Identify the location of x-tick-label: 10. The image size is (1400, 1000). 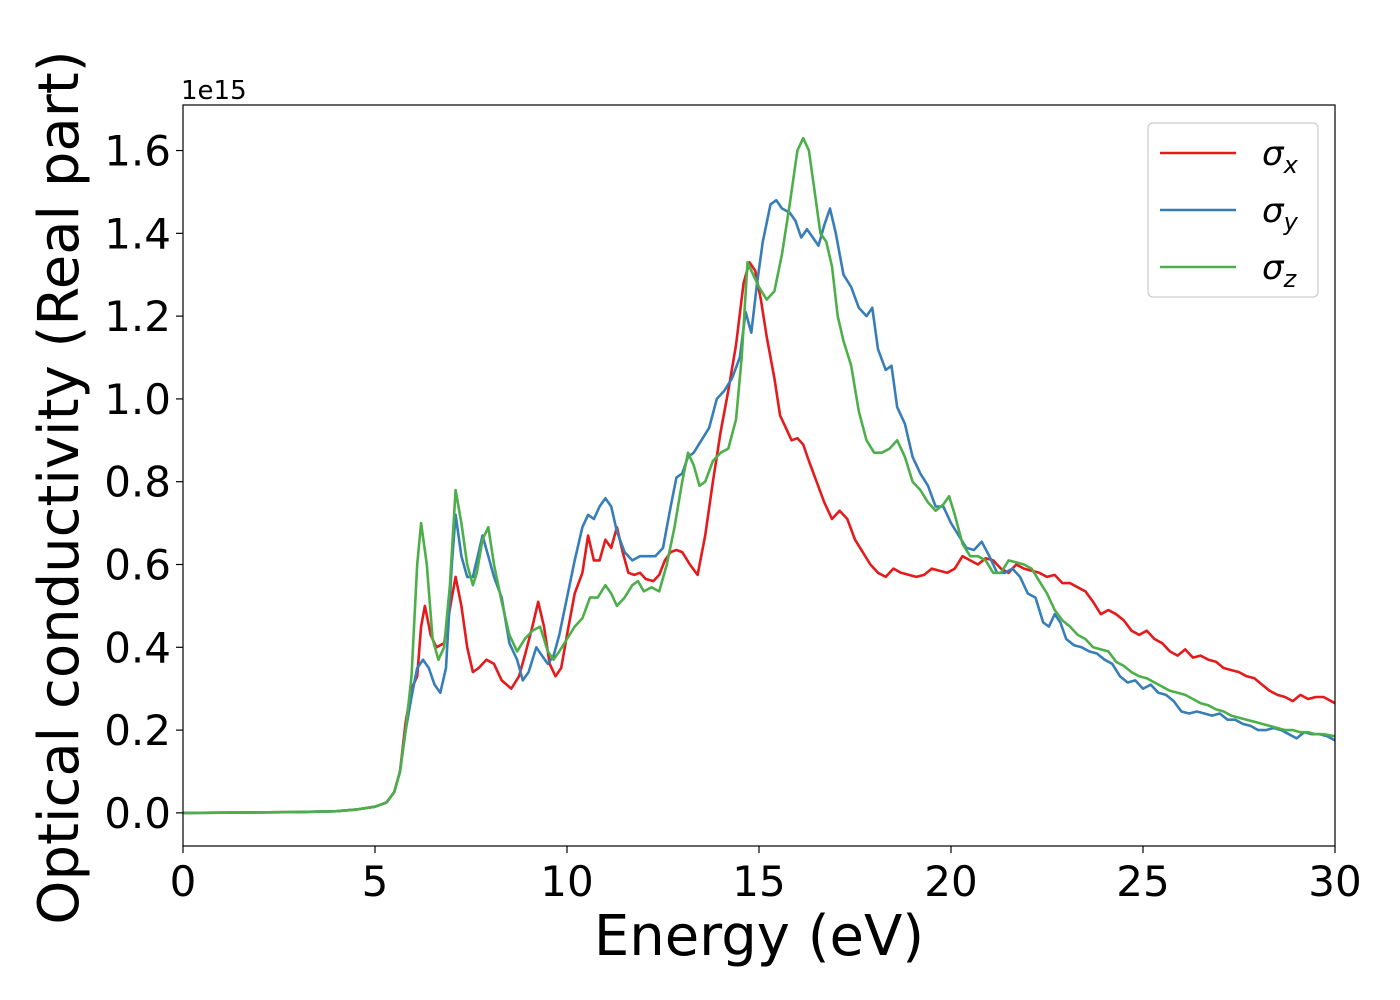
(566, 881).